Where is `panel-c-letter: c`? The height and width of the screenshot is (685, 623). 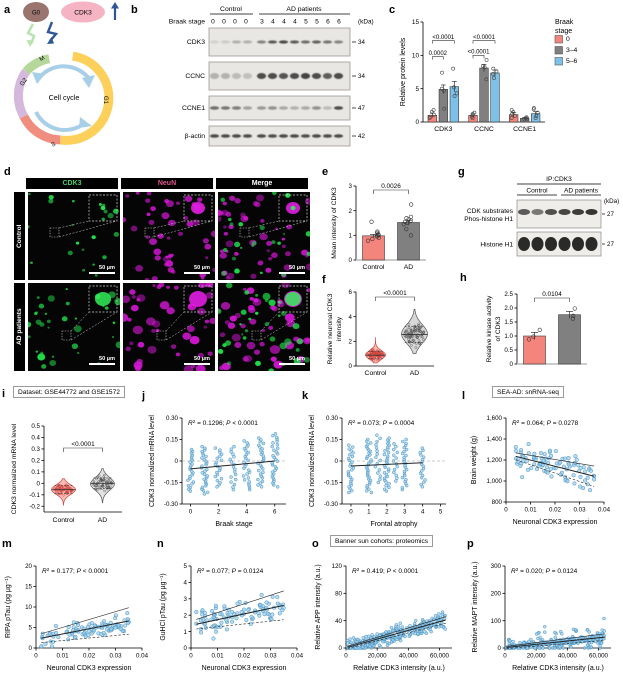
panel-c-letter: c is located at coordinates (392, 10).